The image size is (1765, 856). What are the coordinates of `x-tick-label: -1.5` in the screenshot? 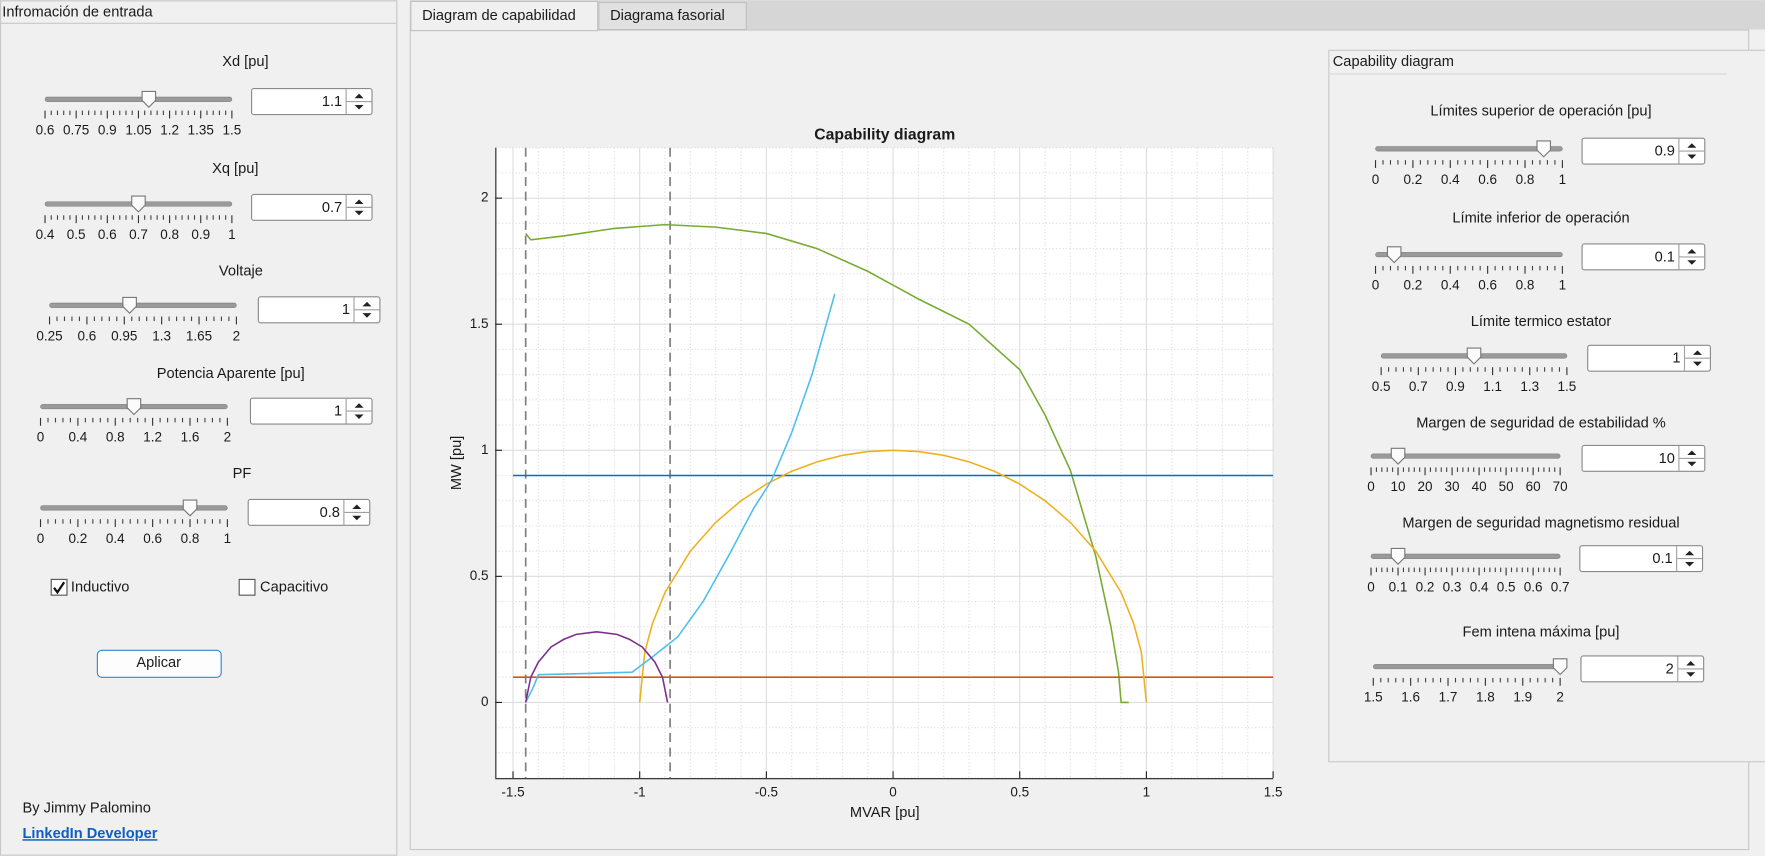 It's located at (512, 791).